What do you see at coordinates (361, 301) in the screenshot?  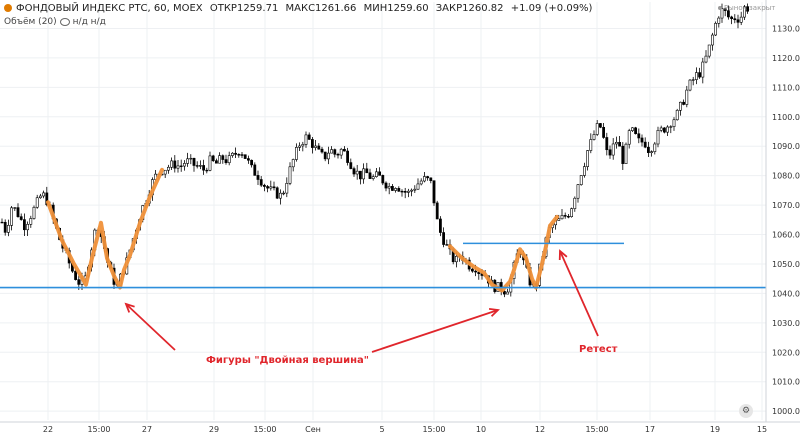 I see `annotation-arrows` at bounding box center [361, 301].